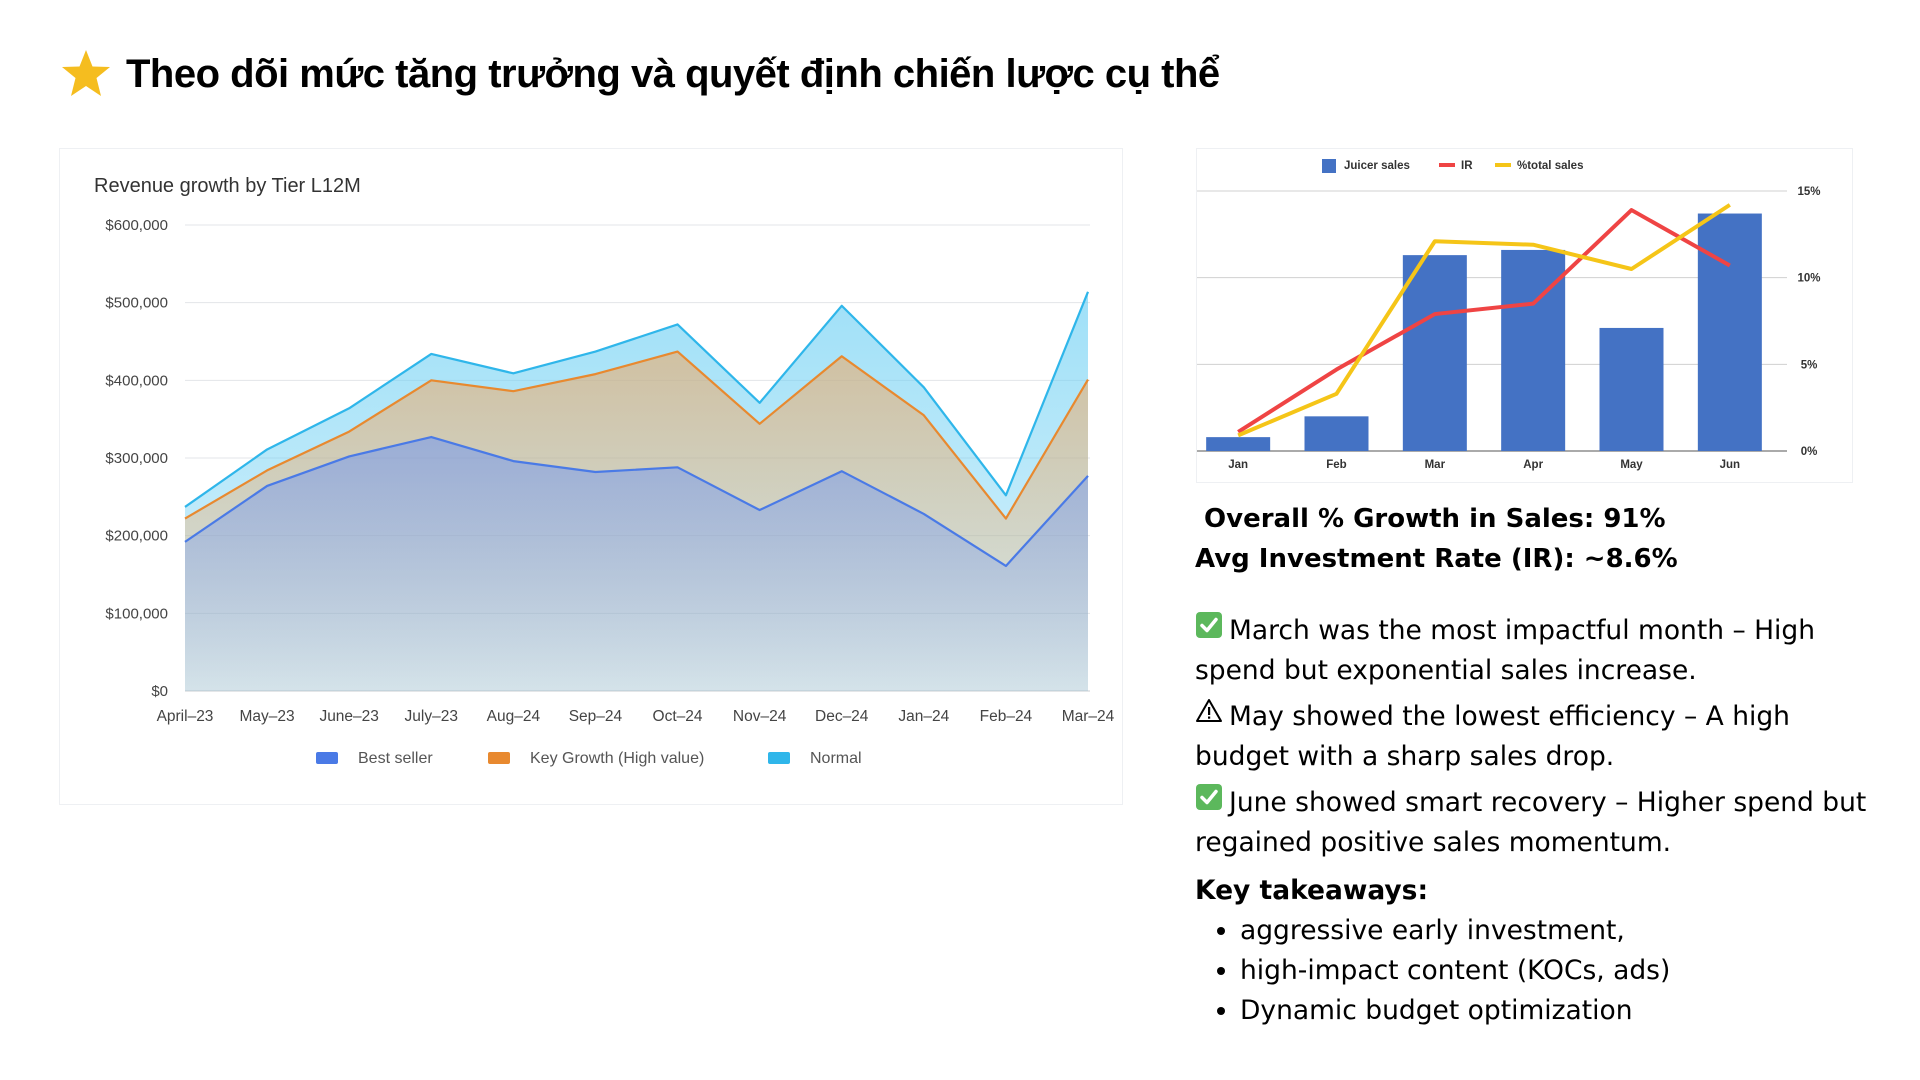 The image size is (1920, 1080). What do you see at coordinates (1809, 365) in the screenshot?
I see `y2-tick-label: 5%` at bounding box center [1809, 365].